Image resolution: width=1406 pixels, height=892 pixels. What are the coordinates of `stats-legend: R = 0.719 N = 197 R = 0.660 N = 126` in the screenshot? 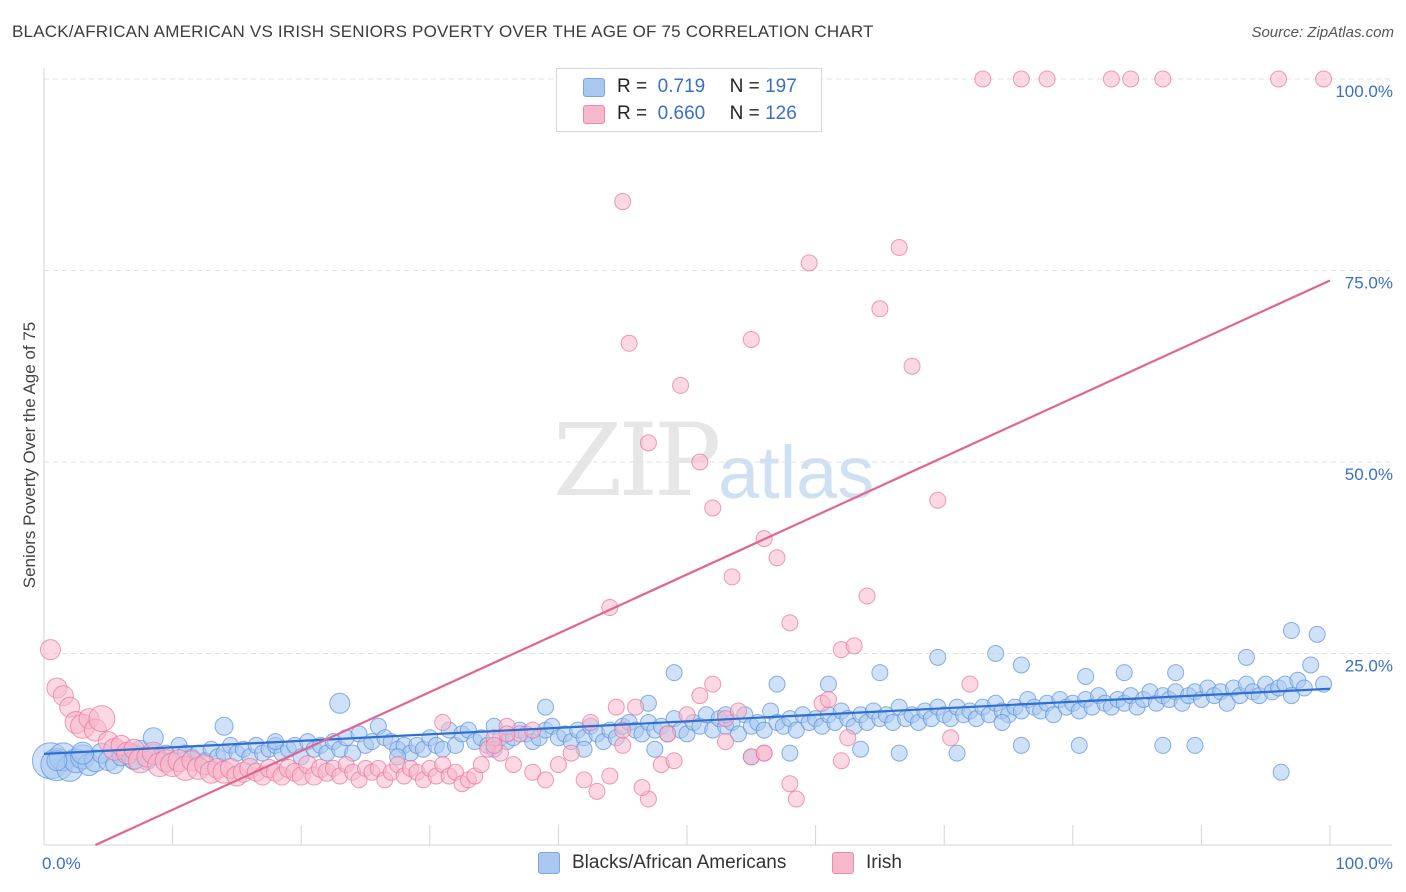 It's located at (689, 100).